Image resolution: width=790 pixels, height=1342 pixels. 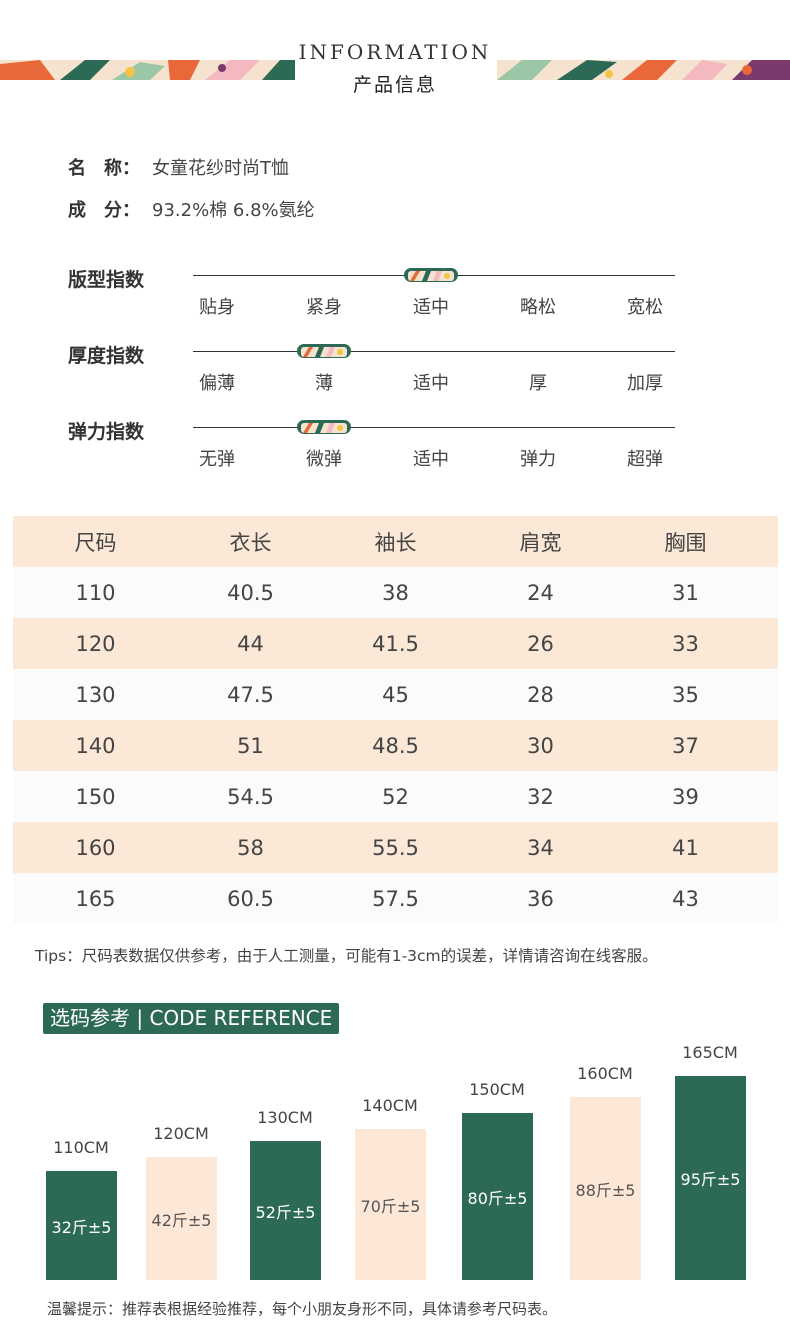 I want to click on index-scale: 厚度指数偏薄 薄 适中 厚 加厚, so click(x=395, y=382).